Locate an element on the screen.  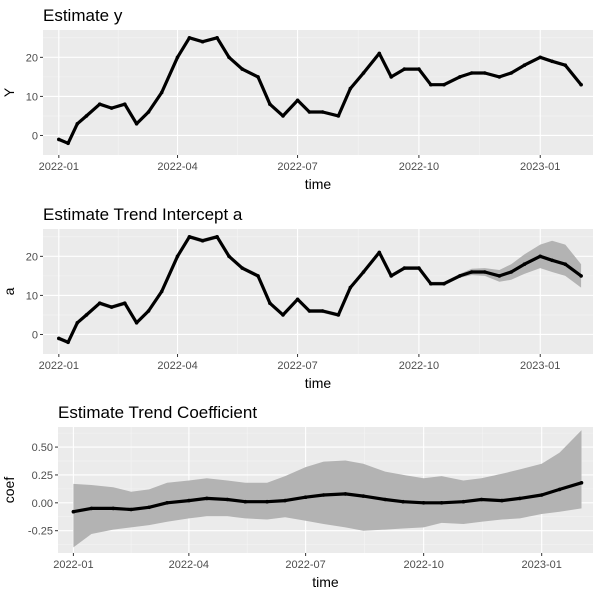
chart-title: Estimate Trend Intercept a is located at coordinates (143, 214).